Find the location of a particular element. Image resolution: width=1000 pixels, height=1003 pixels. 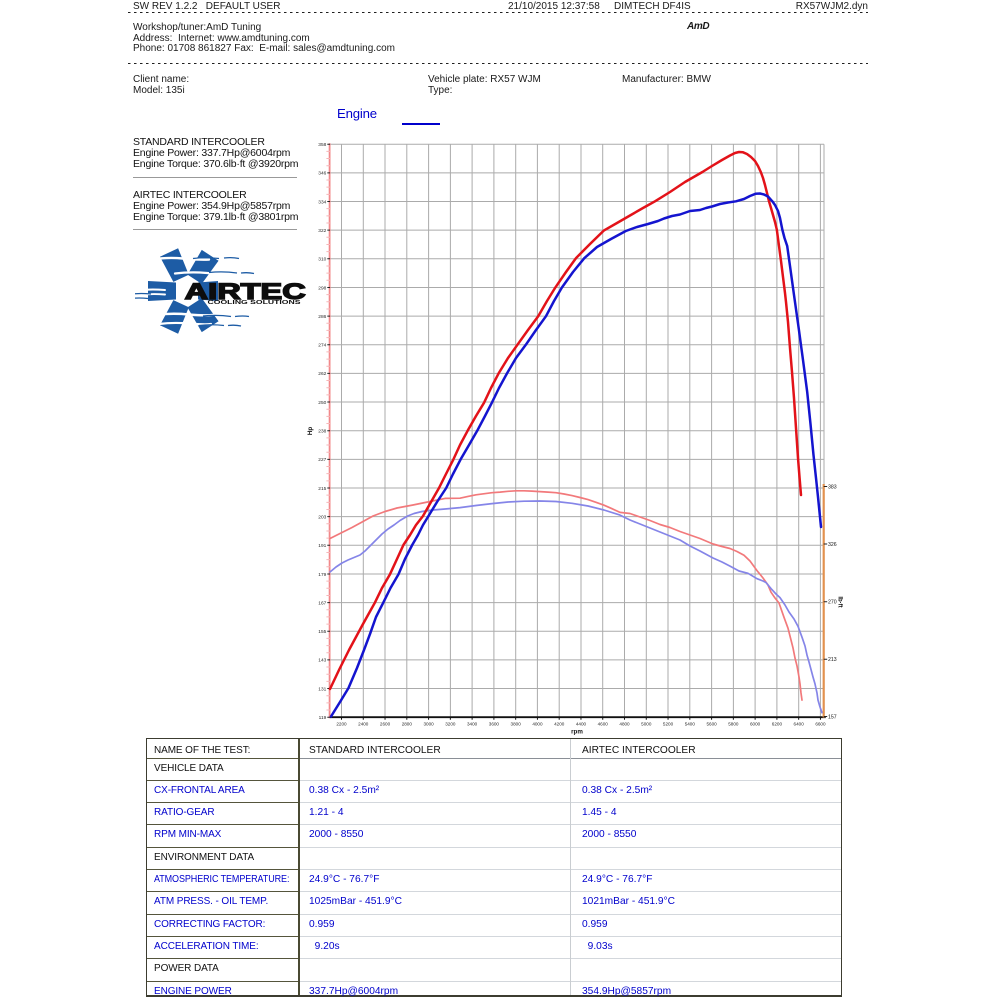

svg-text: 4800 is located at coordinates (624, 724).